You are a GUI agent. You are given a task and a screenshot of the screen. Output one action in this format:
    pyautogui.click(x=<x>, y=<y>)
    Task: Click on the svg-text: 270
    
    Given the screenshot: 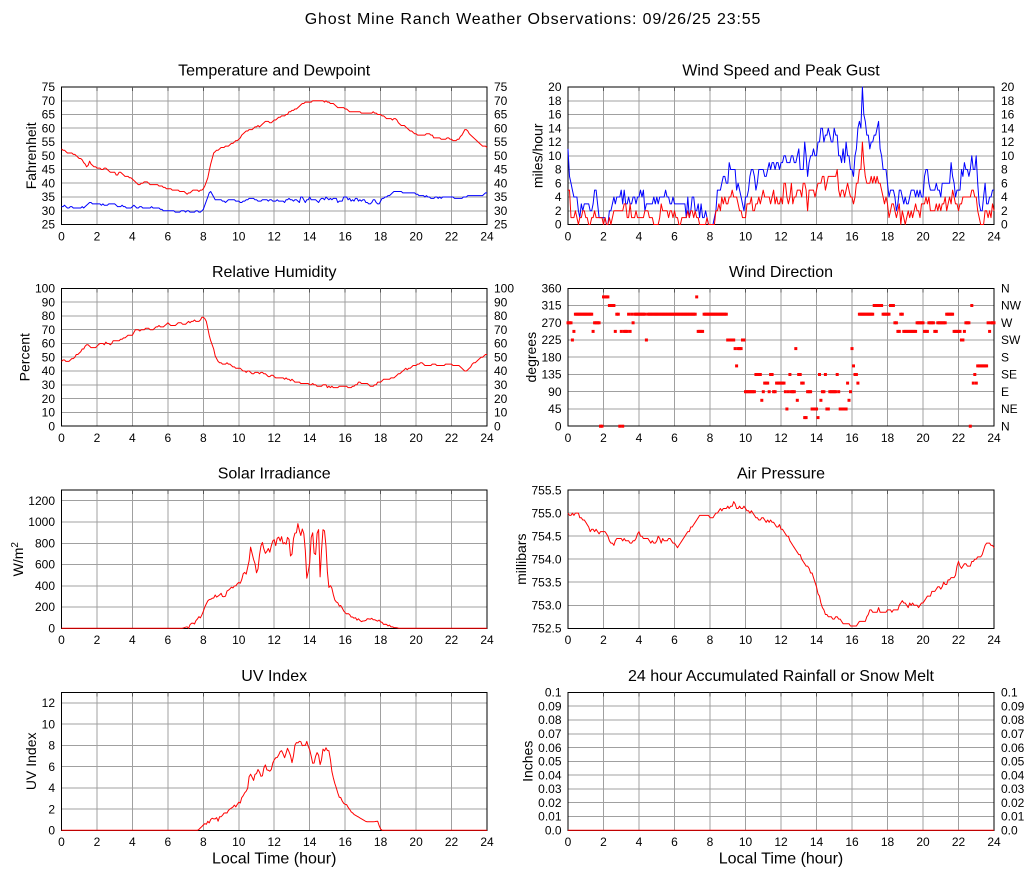 What is the action you would take?
    pyautogui.click(x=551, y=323)
    